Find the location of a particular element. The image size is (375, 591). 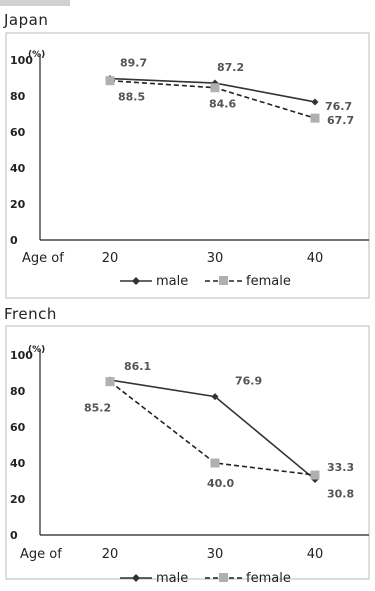

data-label-male-20: 89.7 is located at coordinates (133, 63).